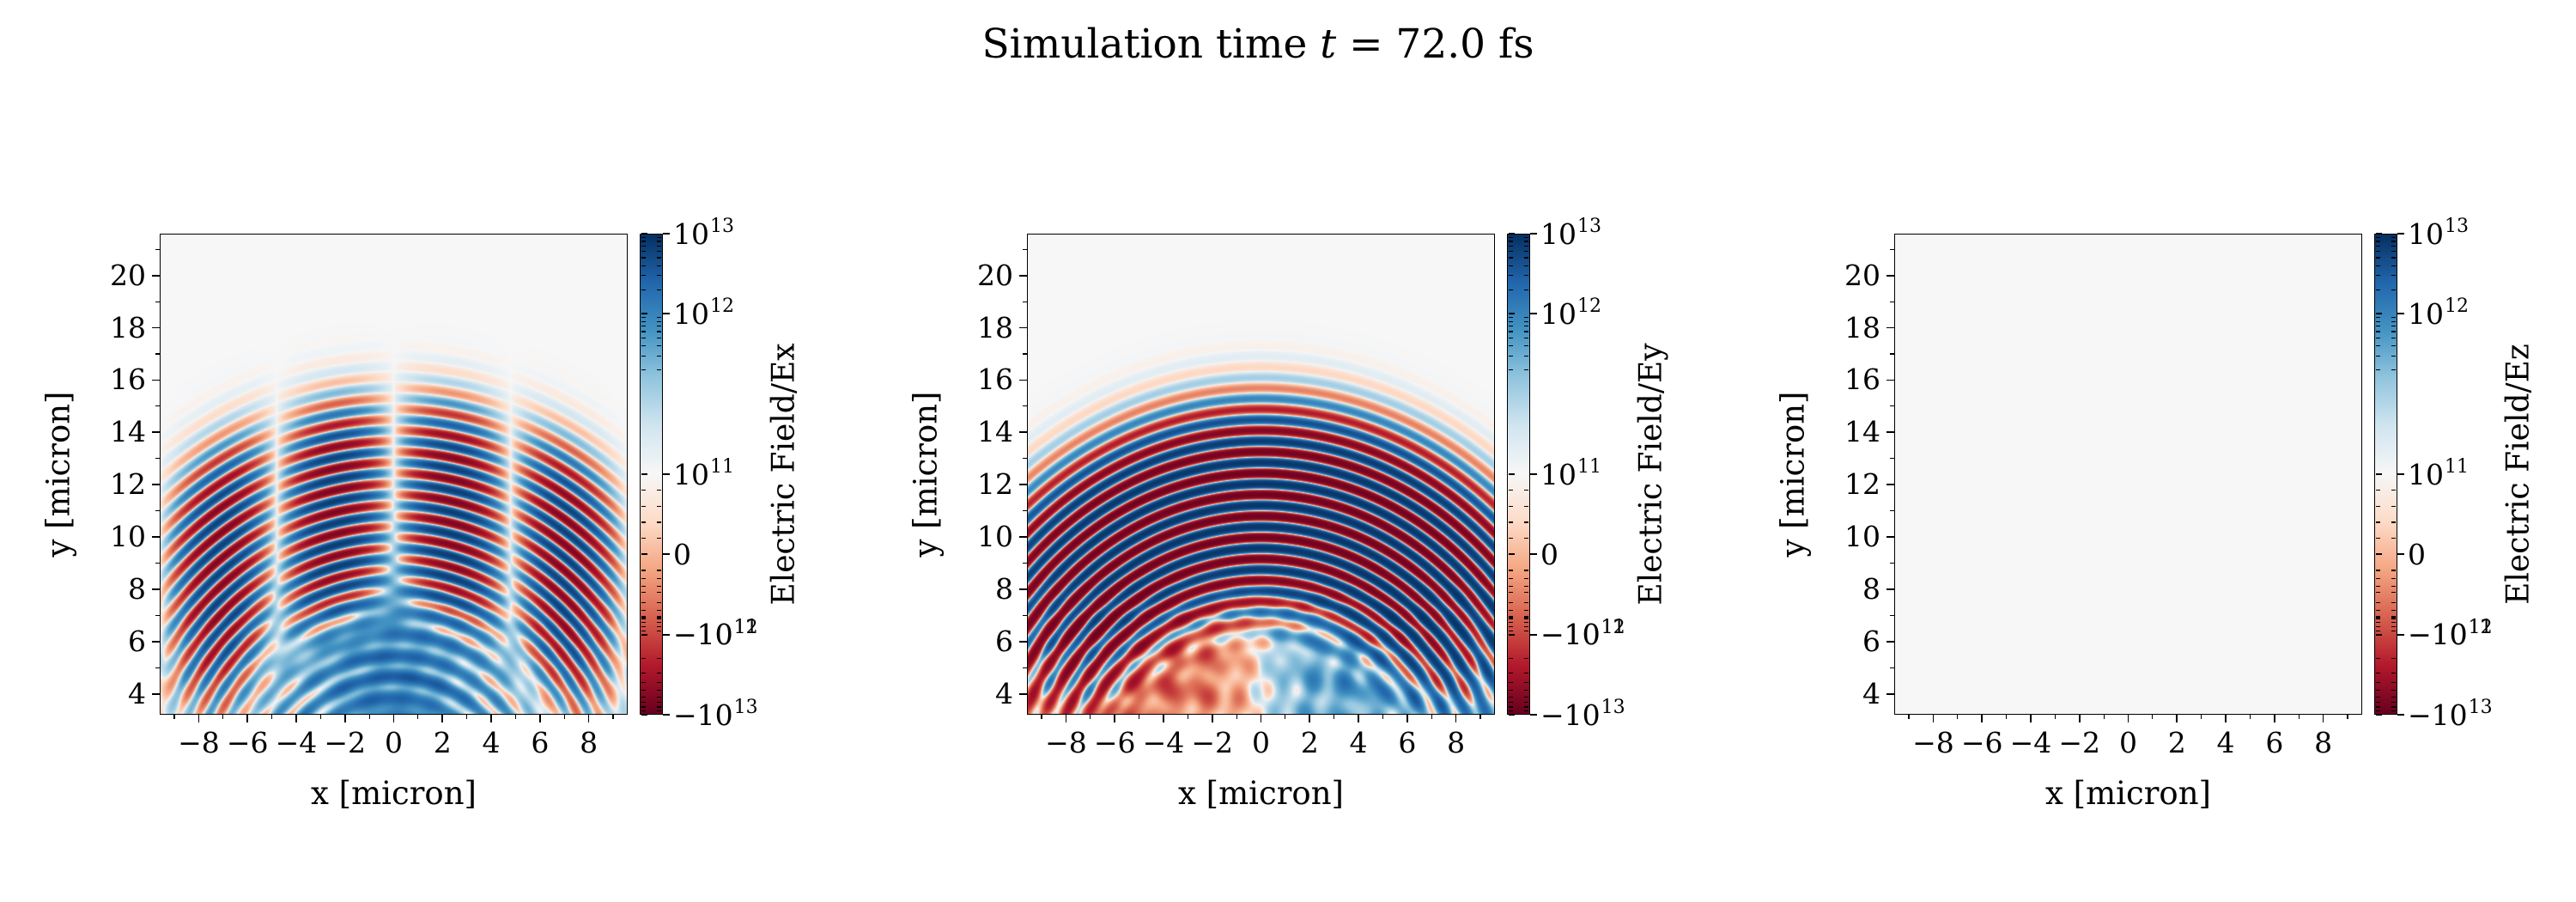  What do you see at coordinates (248, 742) in the screenshot?
I see `x-tick-label: −6` at bounding box center [248, 742].